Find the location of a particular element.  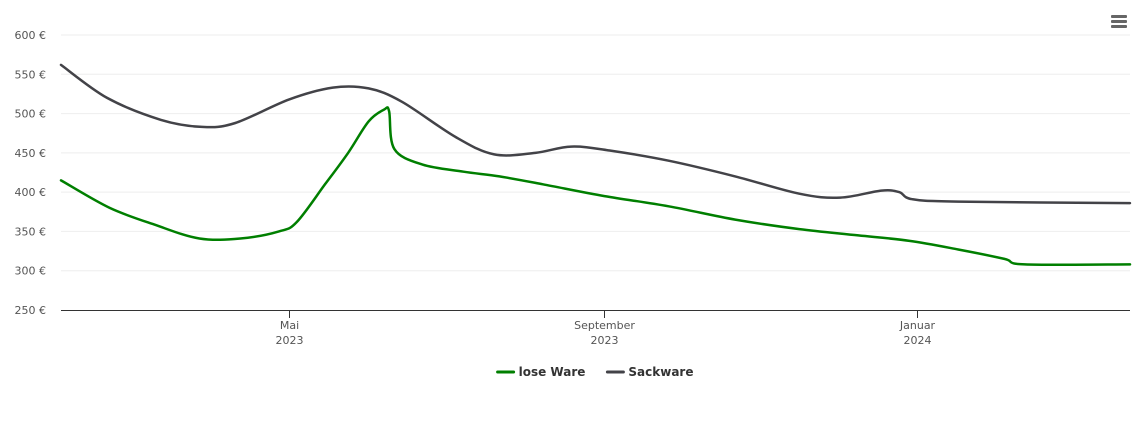

y-tick-label: 250 € is located at coordinates (31, 310).